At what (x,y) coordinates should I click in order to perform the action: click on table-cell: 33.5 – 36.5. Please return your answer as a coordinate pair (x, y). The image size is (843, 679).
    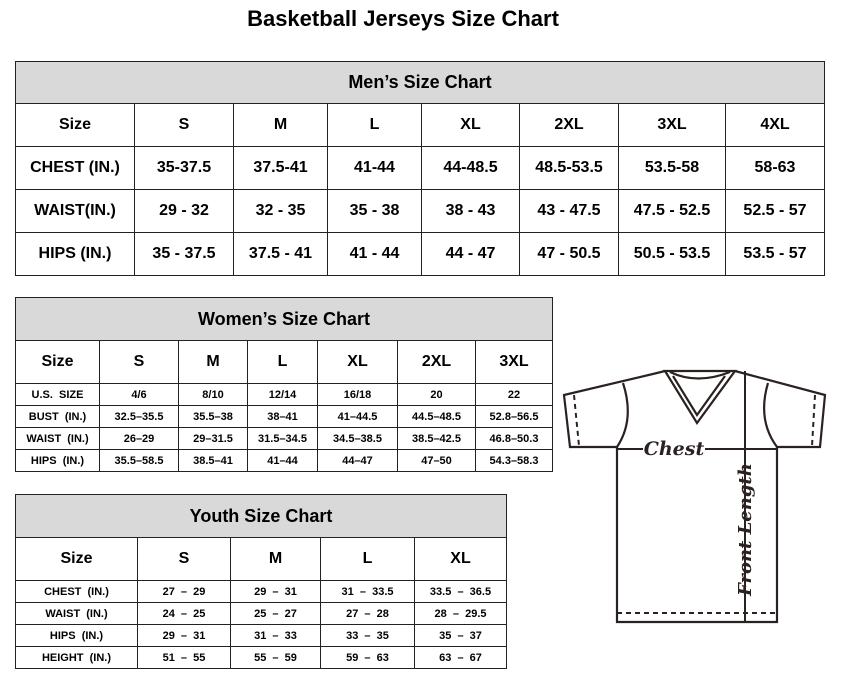
    Looking at the image, I should click on (460, 591).